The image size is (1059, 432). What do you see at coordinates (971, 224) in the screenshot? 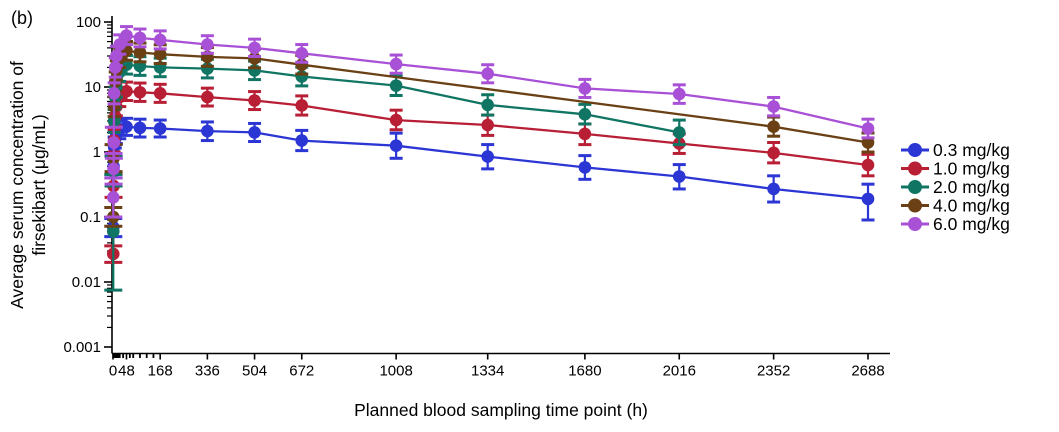
I see `legend-label: 6.0 mg/kg` at bounding box center [971, 224].